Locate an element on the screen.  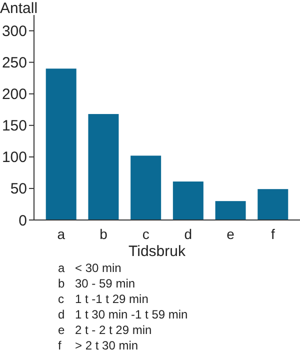
text: d 1 t 30 min -1 t 59 min is located at coordinates (123, 315).